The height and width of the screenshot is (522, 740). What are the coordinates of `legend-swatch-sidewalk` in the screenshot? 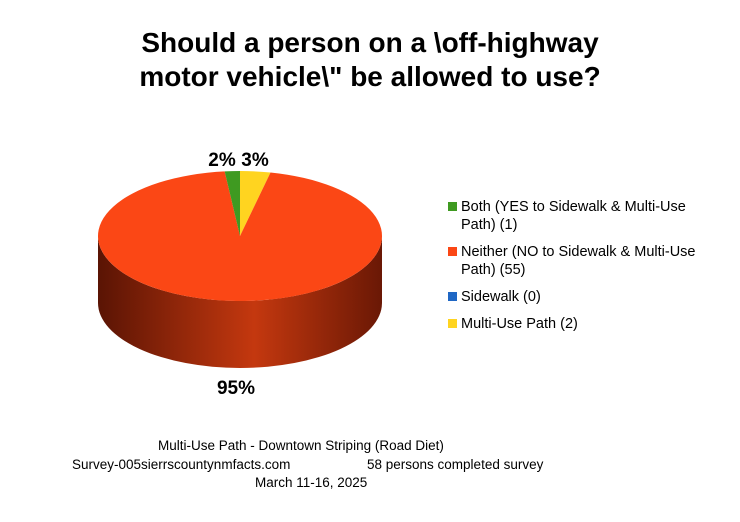 It's located at (452, 296).